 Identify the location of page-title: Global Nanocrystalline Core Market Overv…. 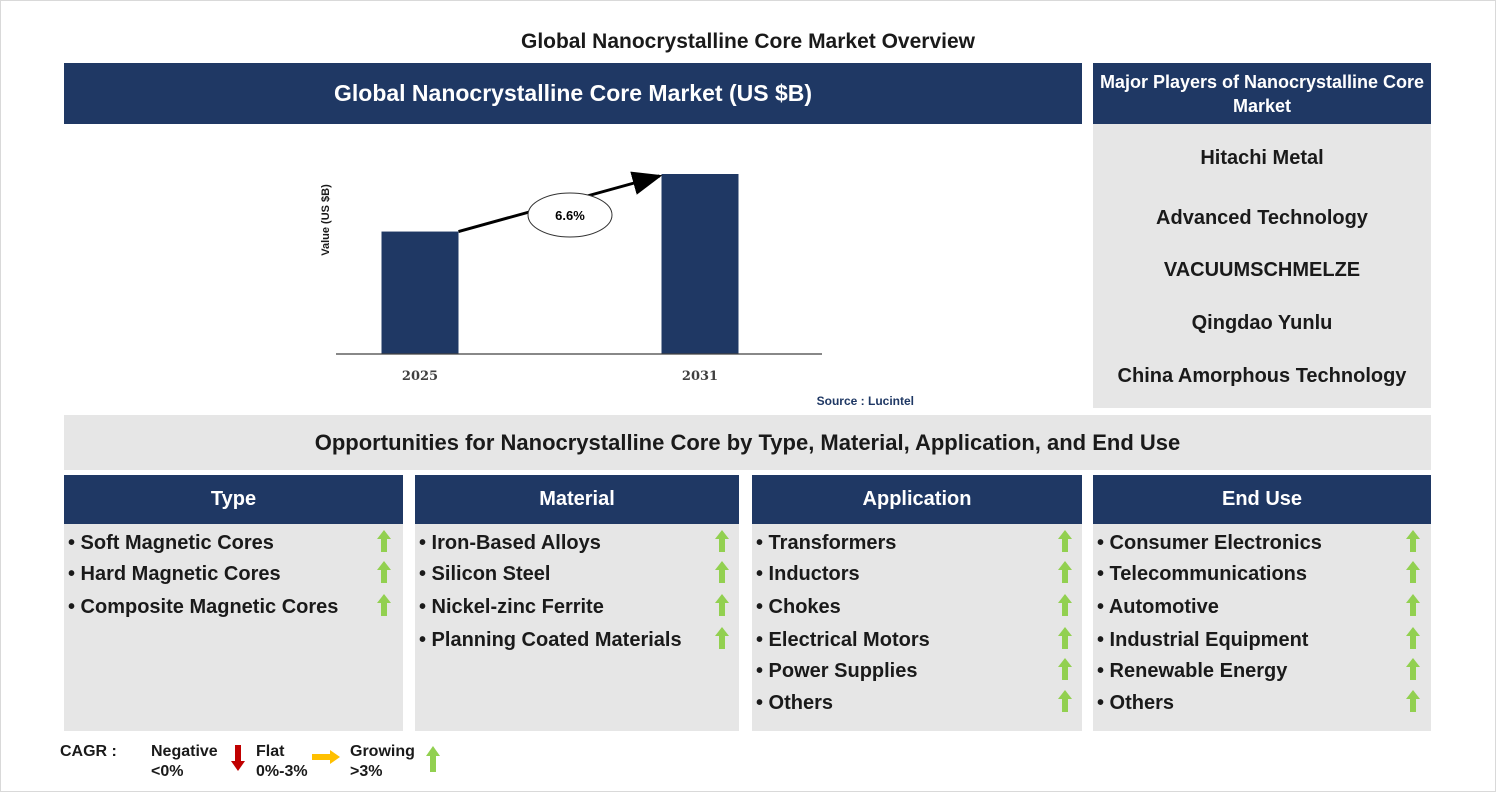
(747, 41).